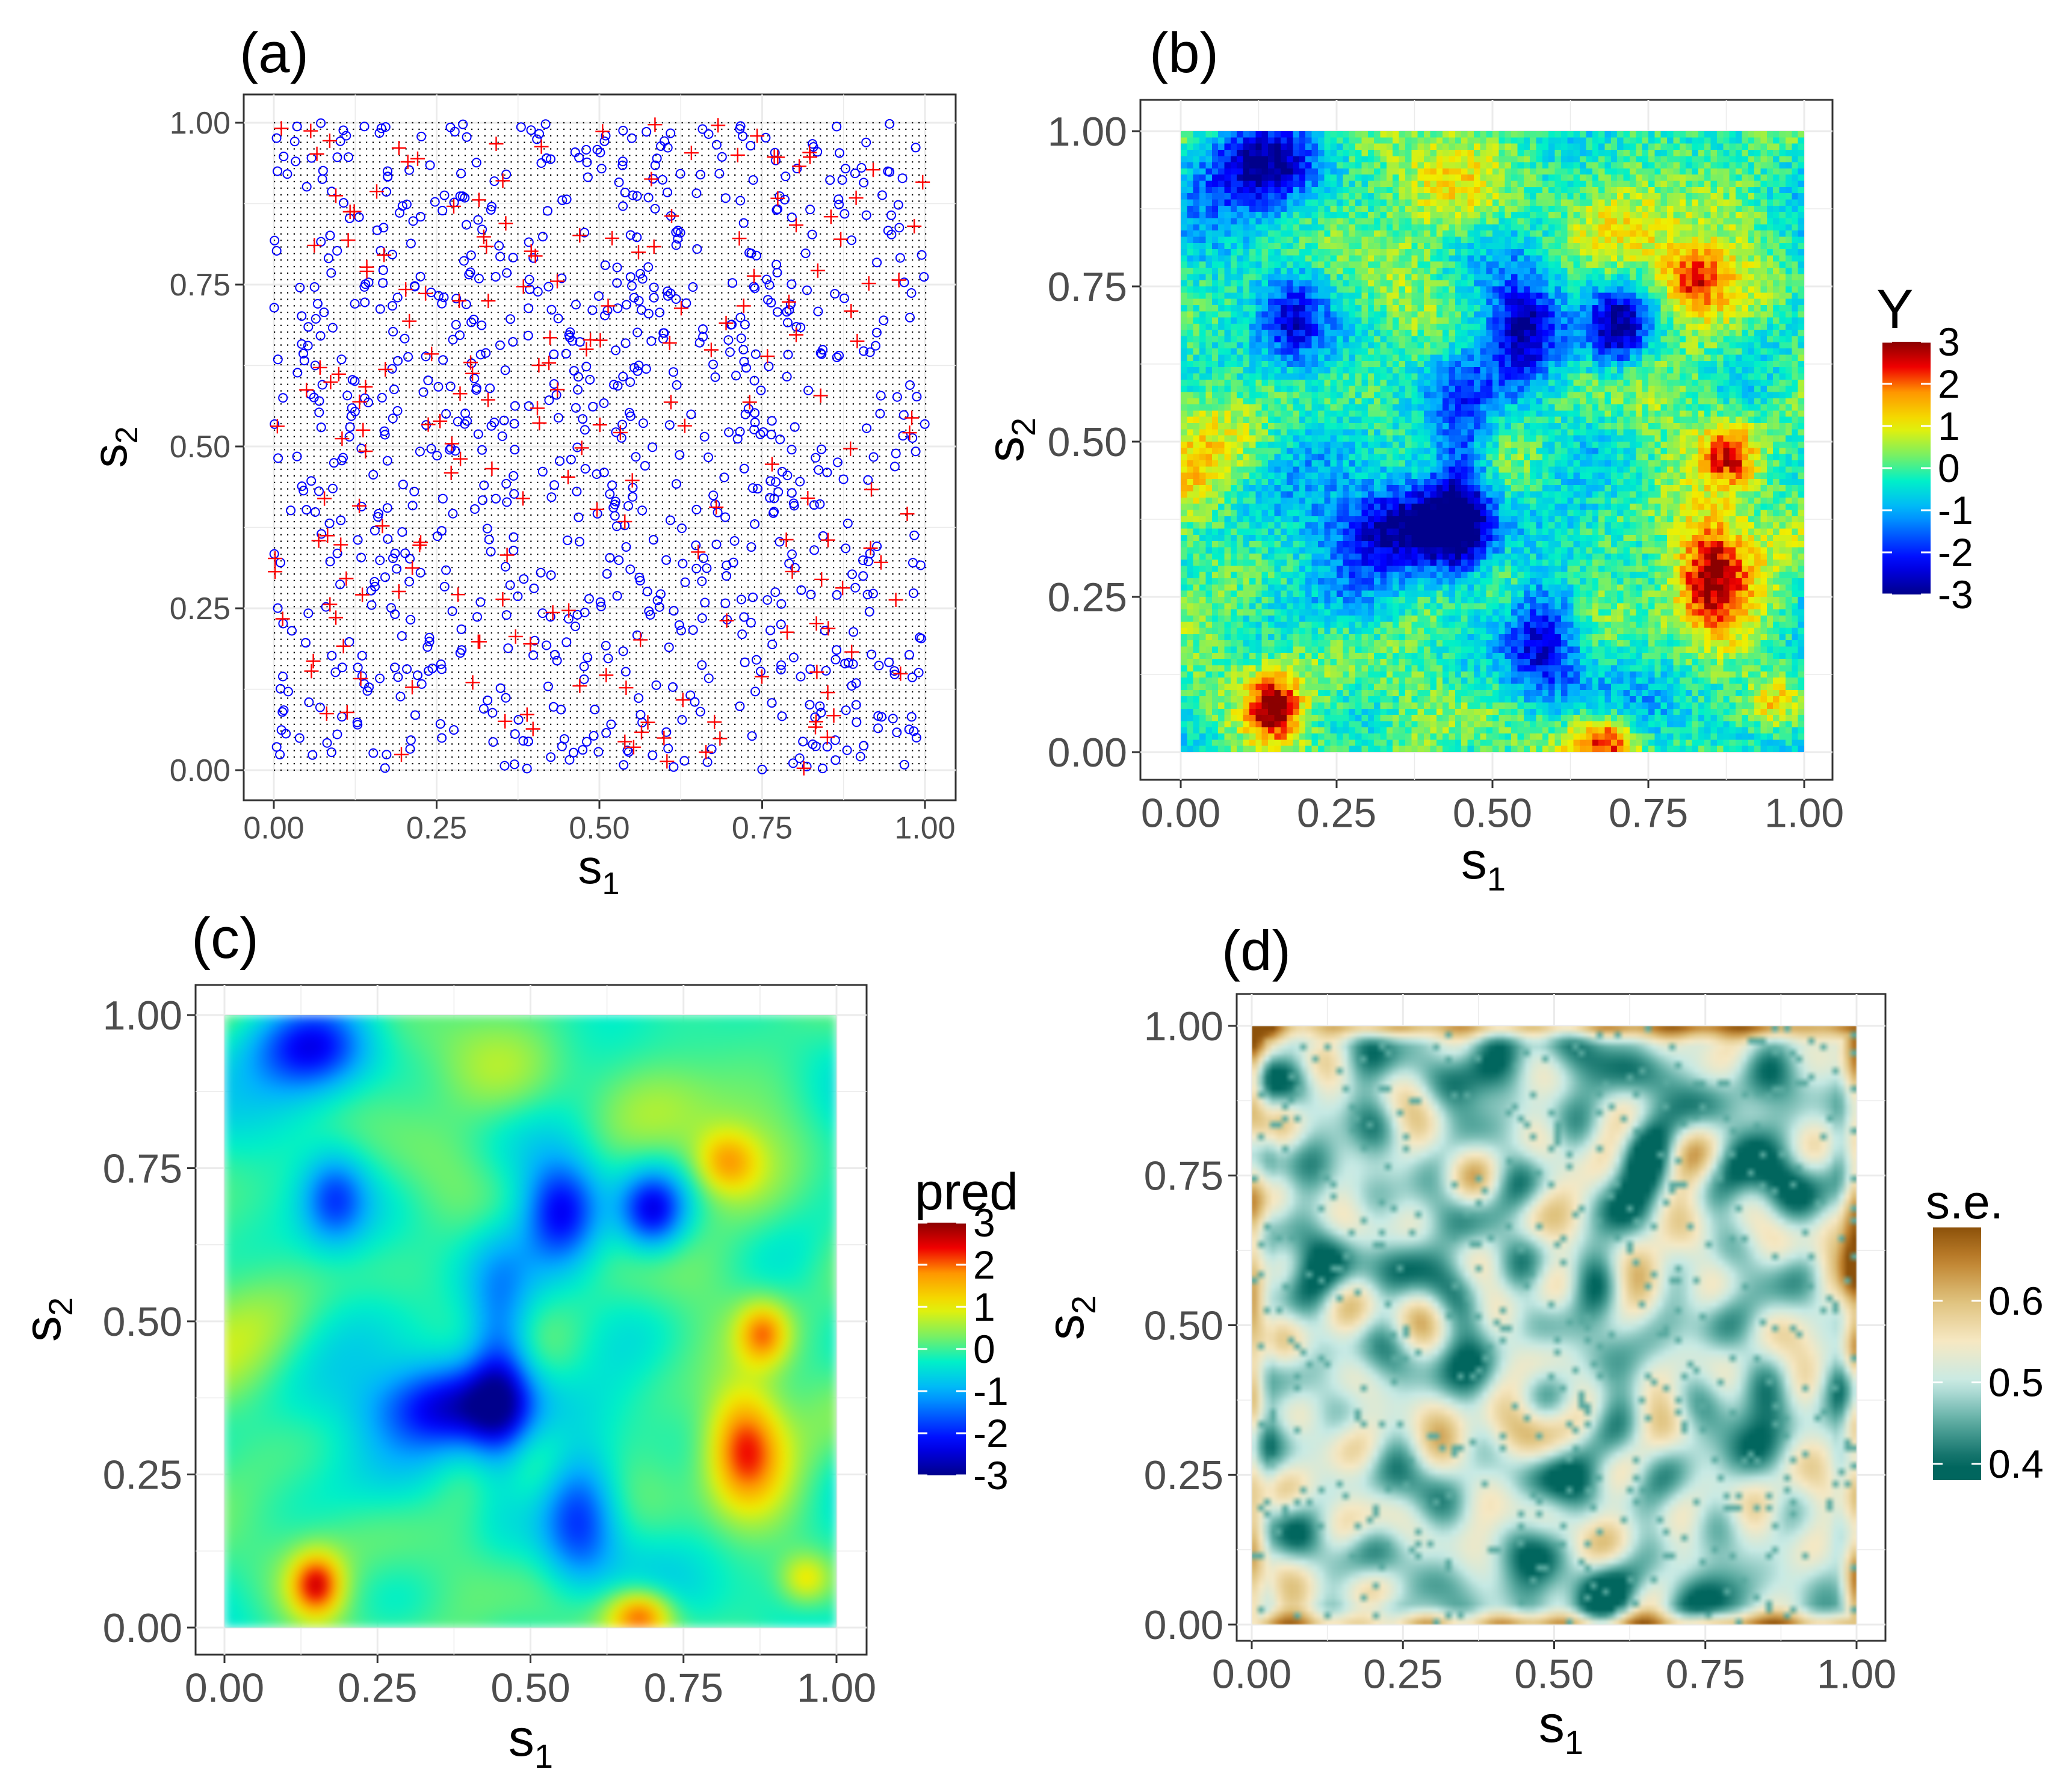  Describe the element at coordinates (1965, 1202) in the screenshot. I see `panel-d-legend-title: s.e.` at that location.